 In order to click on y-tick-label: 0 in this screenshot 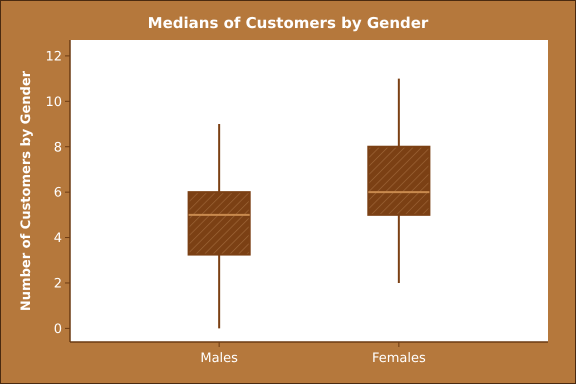, I will do `click(58, 329)`.